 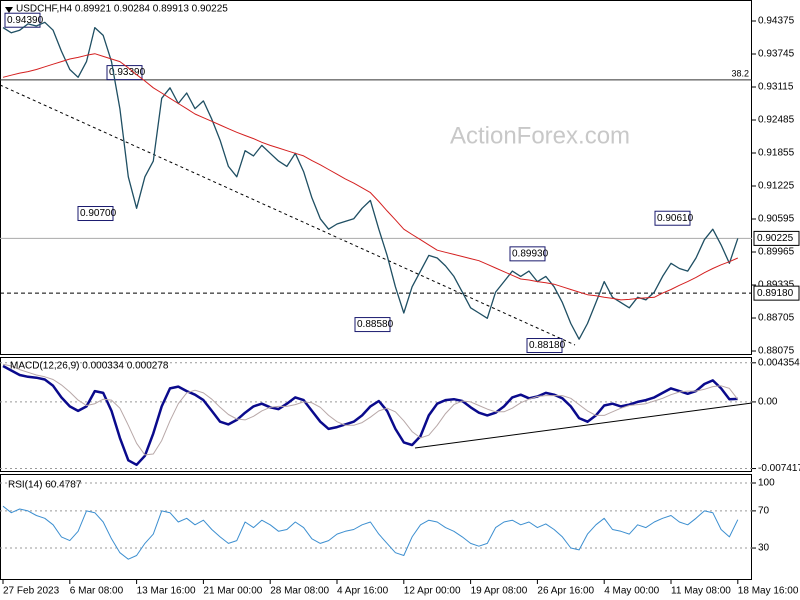 I want to click on macd-trendline, so click(x=583, y=425).